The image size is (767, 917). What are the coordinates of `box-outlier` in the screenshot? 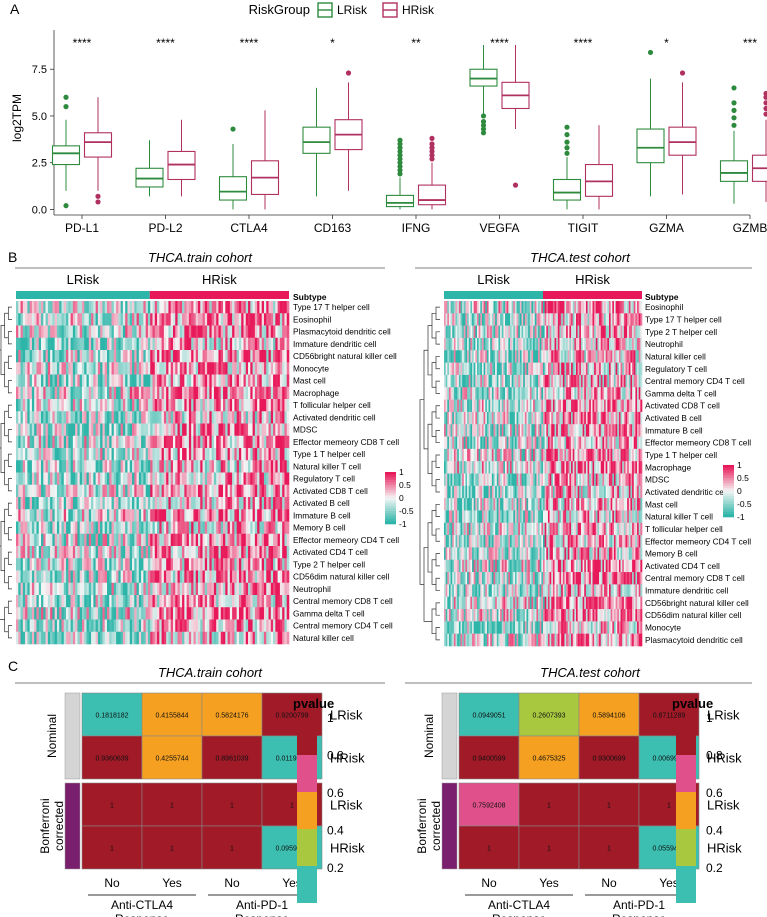 It's located at (432, 155).